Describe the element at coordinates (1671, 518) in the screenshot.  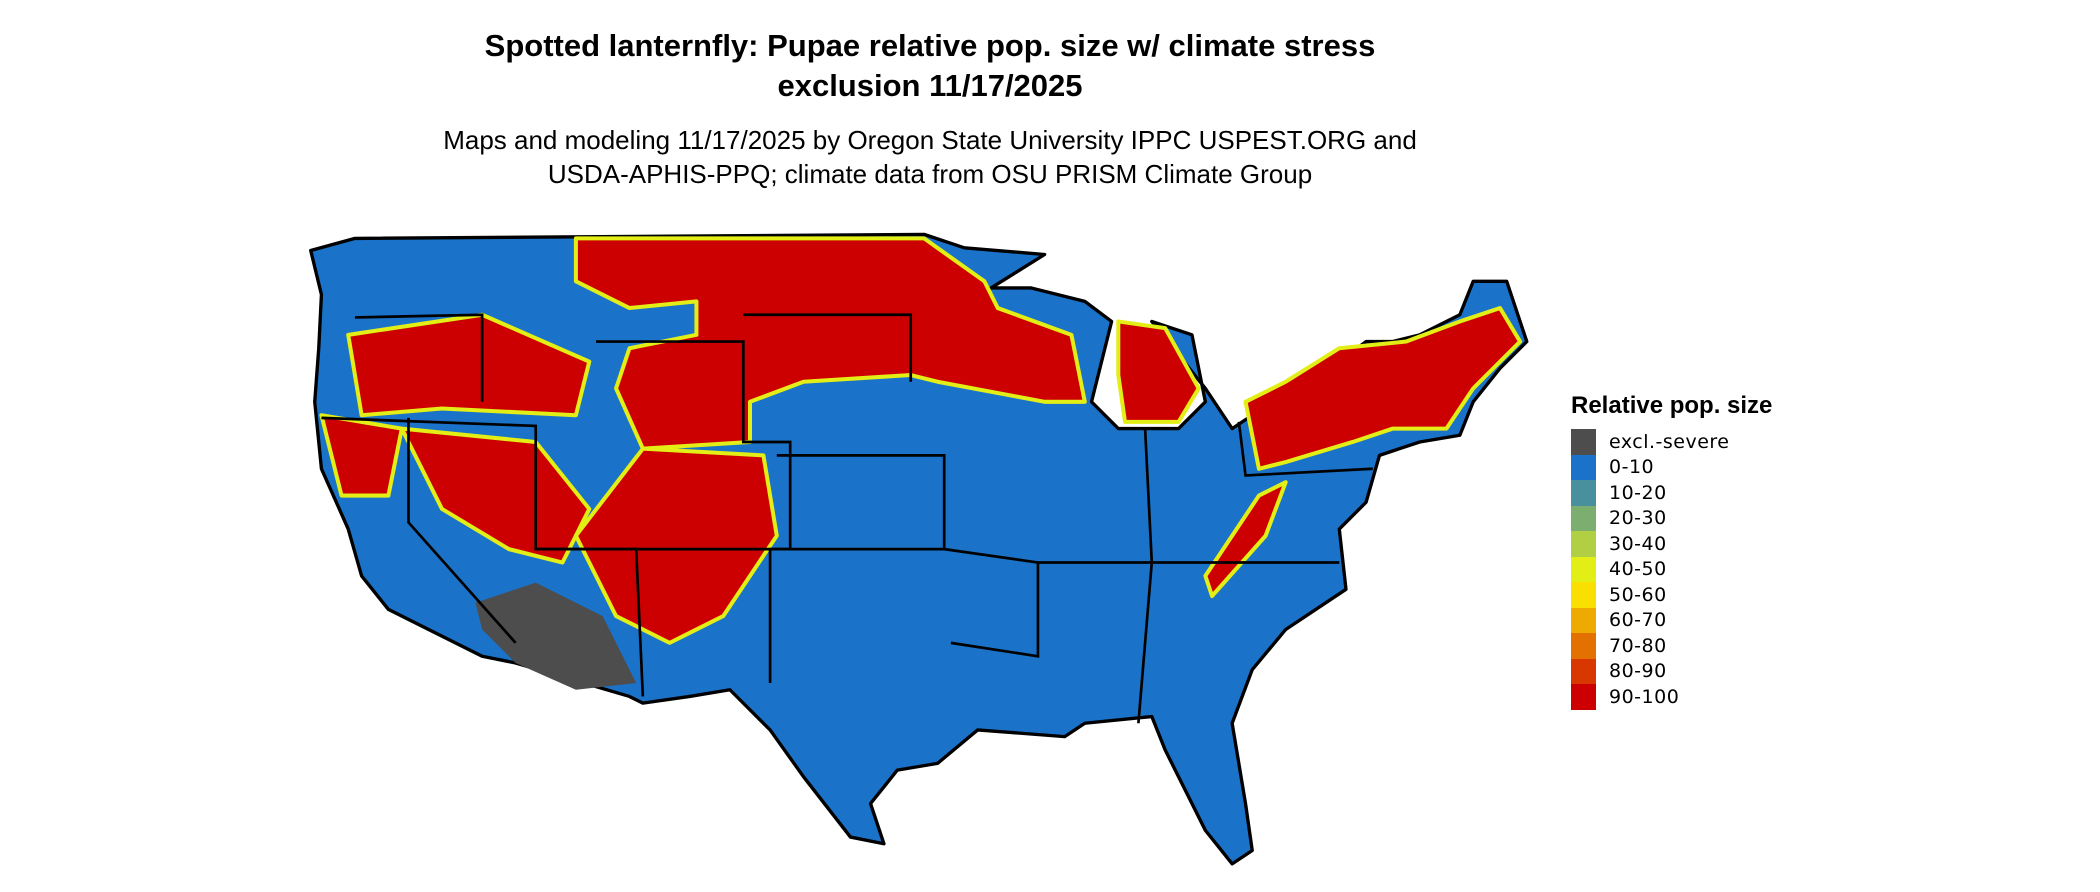
I see `legend-item: 20-30` at that location.